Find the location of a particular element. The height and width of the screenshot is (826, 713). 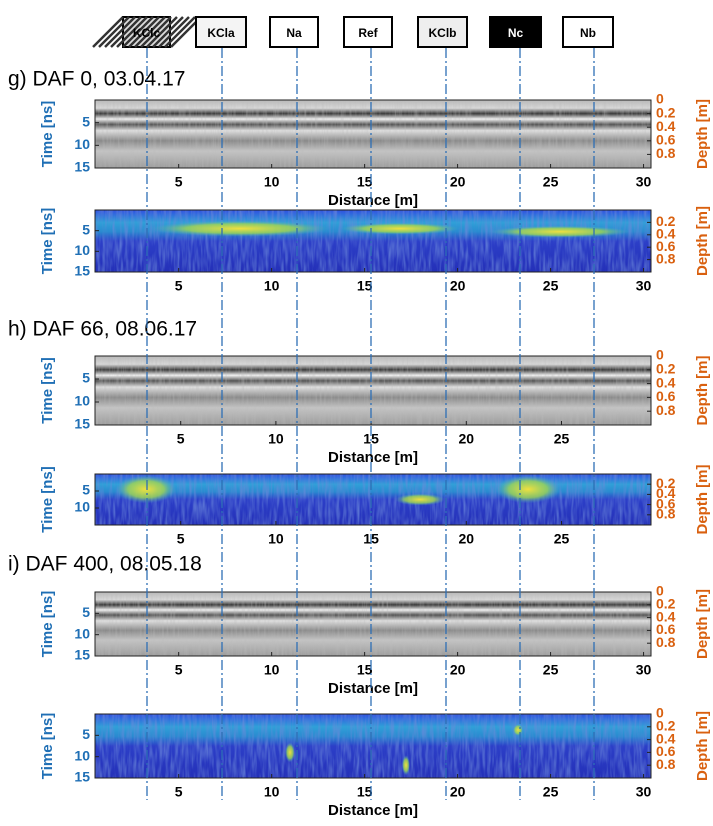

legend-label: Ref is located at coordinates (368, 33).